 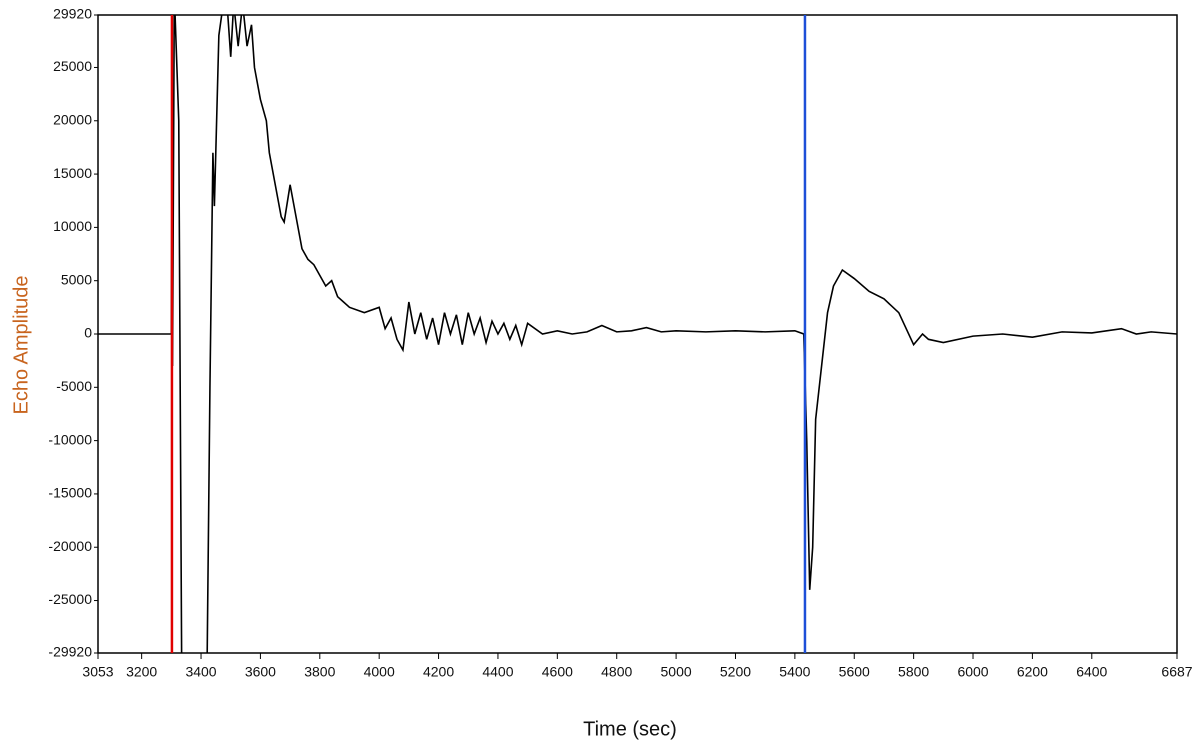 What do you see at coordinates (1091, 672) in the screenshot?
I see `x-tick-label: 6400` at bounding box center [1091, 672].